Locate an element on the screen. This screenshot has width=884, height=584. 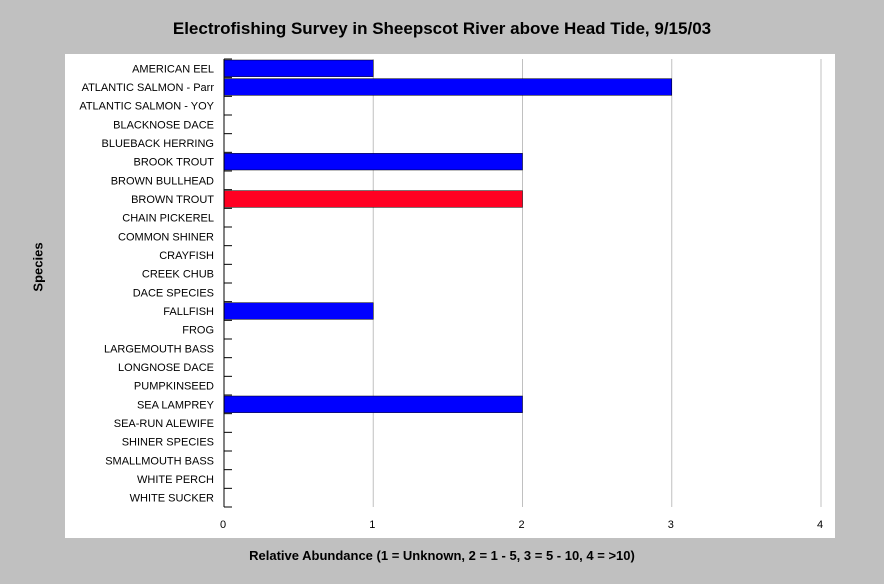
y-tick-label: BLUEBACK HERRING is located at coordinates (158, 144).